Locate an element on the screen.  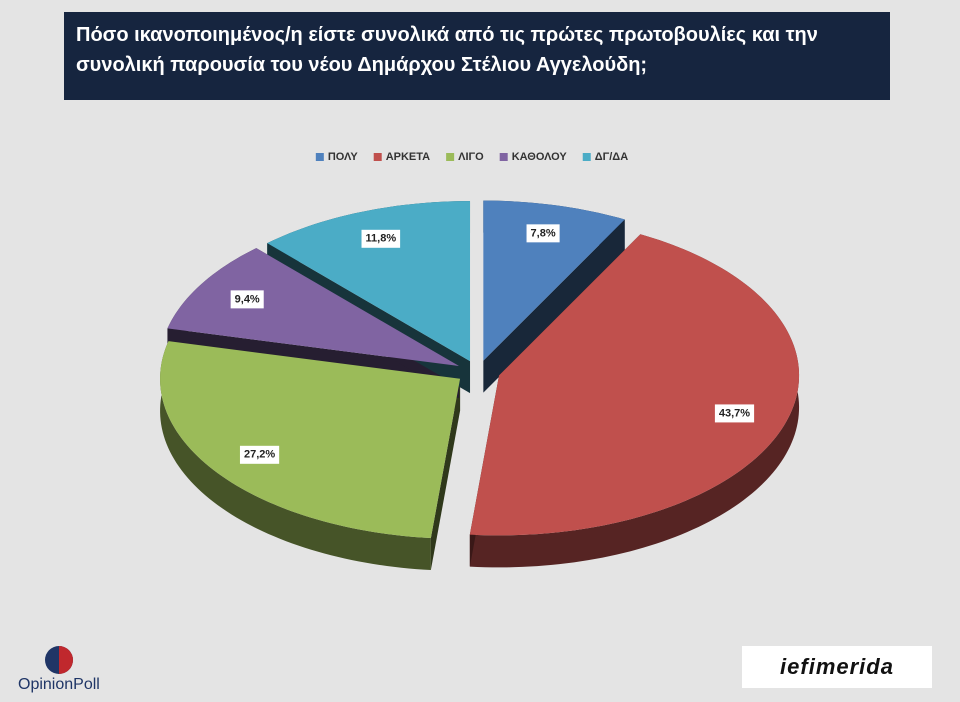
legend-label: ΛΙΓΟ is located at coordinates (471, 157).